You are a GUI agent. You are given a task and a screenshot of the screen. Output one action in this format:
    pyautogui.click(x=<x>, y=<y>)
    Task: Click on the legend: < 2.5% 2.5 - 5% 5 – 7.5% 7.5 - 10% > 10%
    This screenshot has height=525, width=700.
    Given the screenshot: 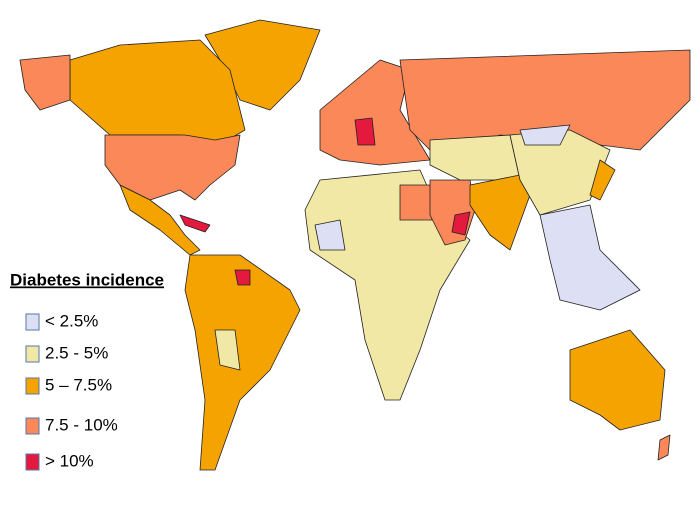 What is the action you would take?
    pyautogui.click(x=71, y=391)
    